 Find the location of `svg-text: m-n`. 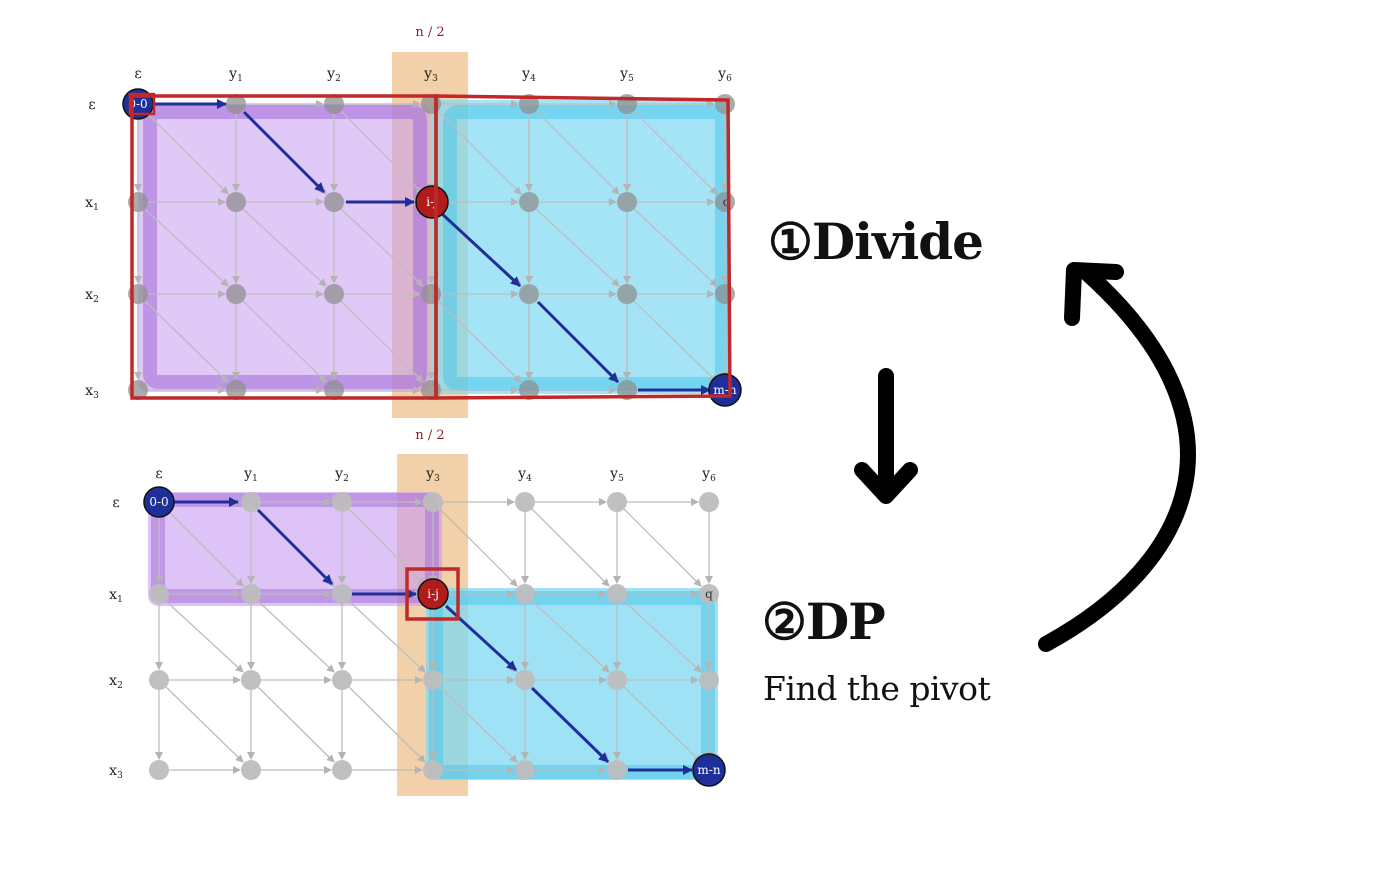

svg-text: m-n is located at coordinates (708, 770).